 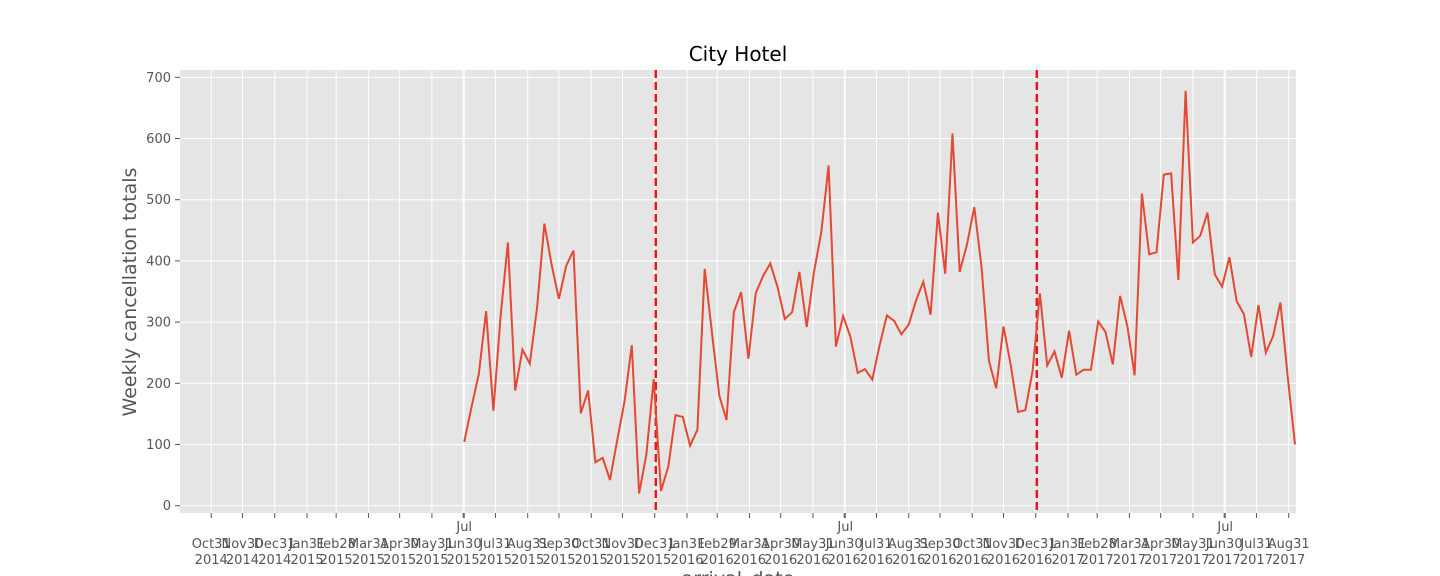 I want to click on x-tick-label: Jul31 2015, so click(x=495, y=552).